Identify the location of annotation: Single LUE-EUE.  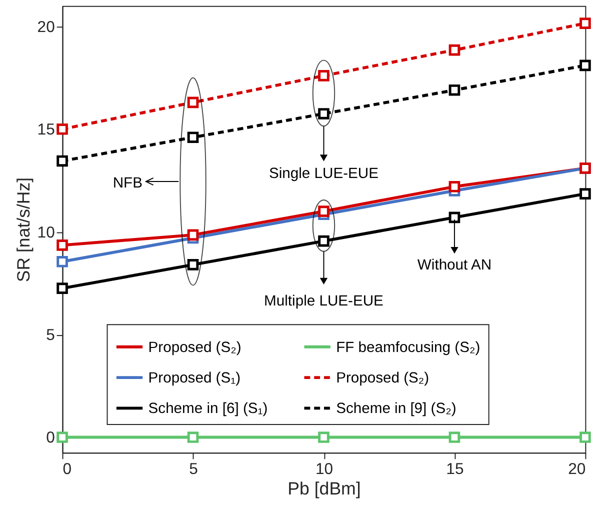
(323, 174).